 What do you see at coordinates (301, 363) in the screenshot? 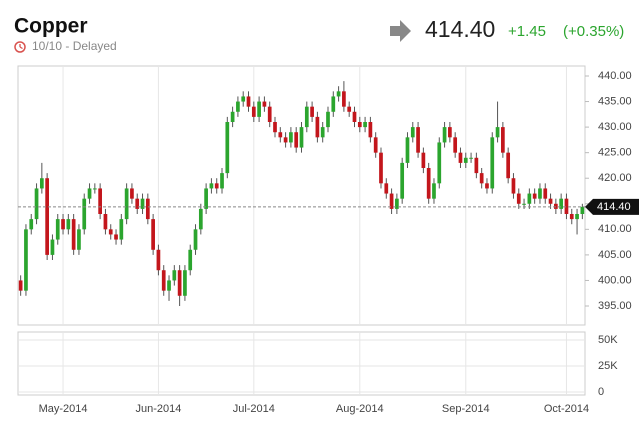
I see `volume-panel` at bounding box center [301, 363].